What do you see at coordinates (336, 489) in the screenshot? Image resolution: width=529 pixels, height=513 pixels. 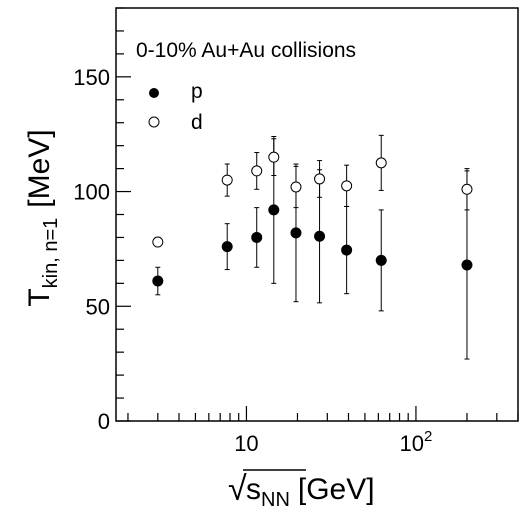 I see `x-axis-label-unit: [GeV]` at bounding box center [336, 489].